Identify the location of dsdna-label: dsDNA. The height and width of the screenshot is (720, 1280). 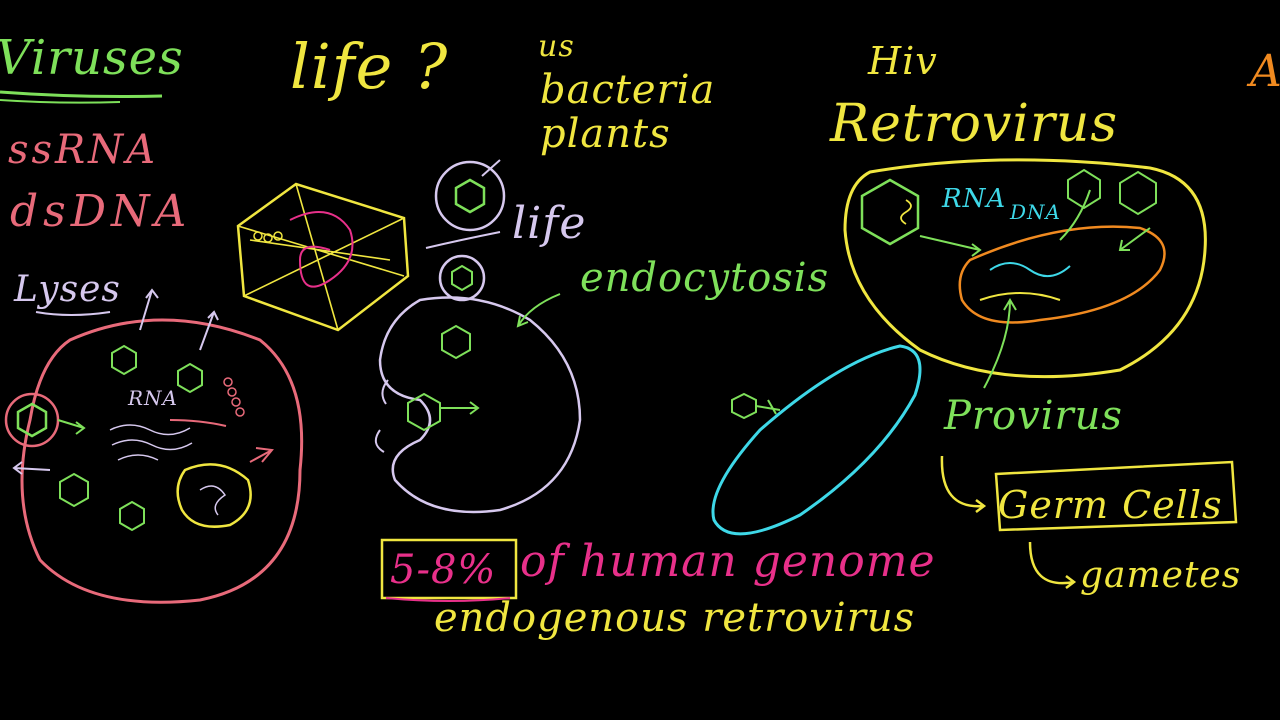
(101, 211).